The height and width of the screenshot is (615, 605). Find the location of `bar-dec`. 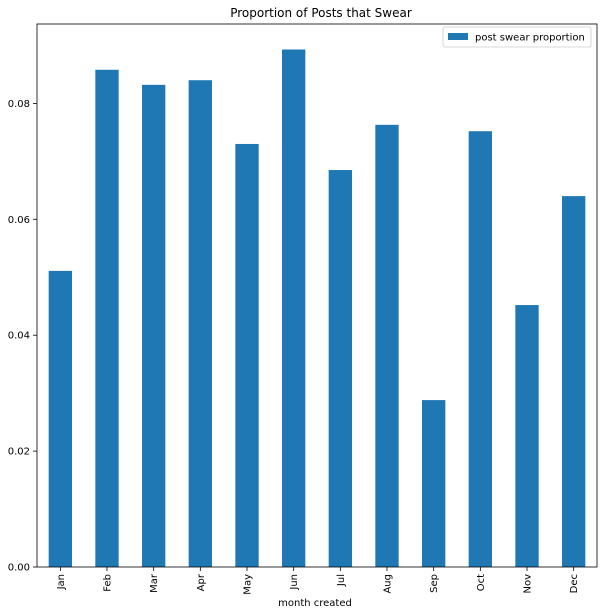

bar-dec is located at coordinates (574, 382).